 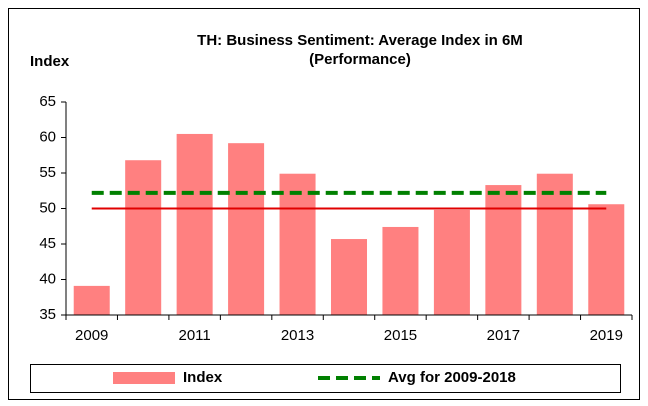 I want to click on legend-label: Index, so click(x=203, y=377).